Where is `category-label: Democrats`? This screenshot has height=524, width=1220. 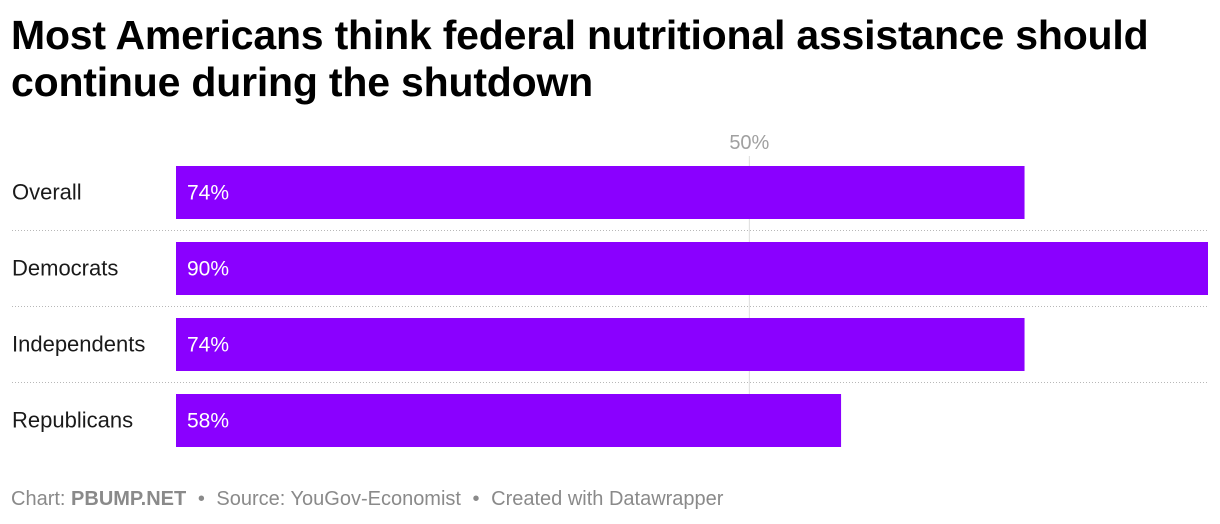 category-label: Democrats is located at coordinates (65, 268).